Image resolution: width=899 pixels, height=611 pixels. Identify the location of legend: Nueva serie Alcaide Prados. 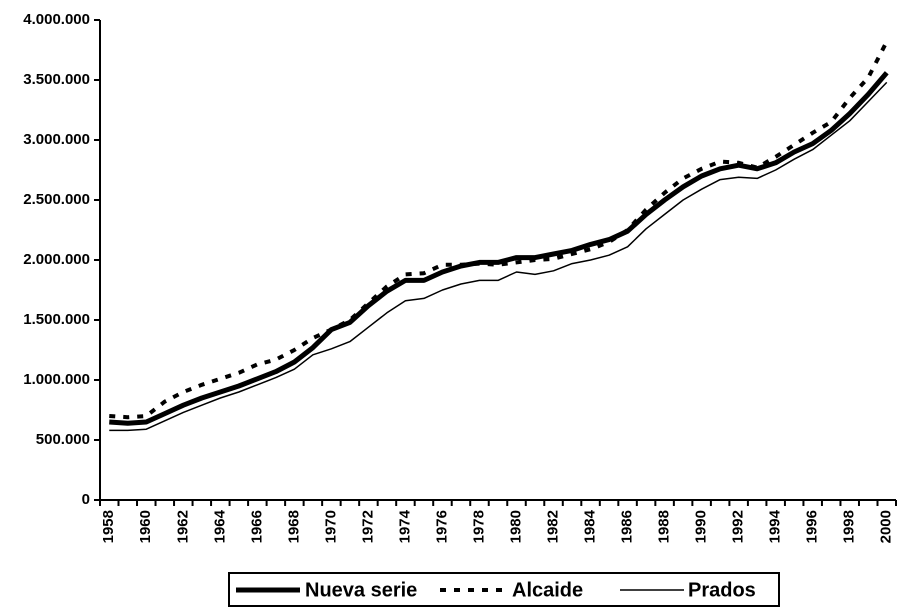
(504, 589).